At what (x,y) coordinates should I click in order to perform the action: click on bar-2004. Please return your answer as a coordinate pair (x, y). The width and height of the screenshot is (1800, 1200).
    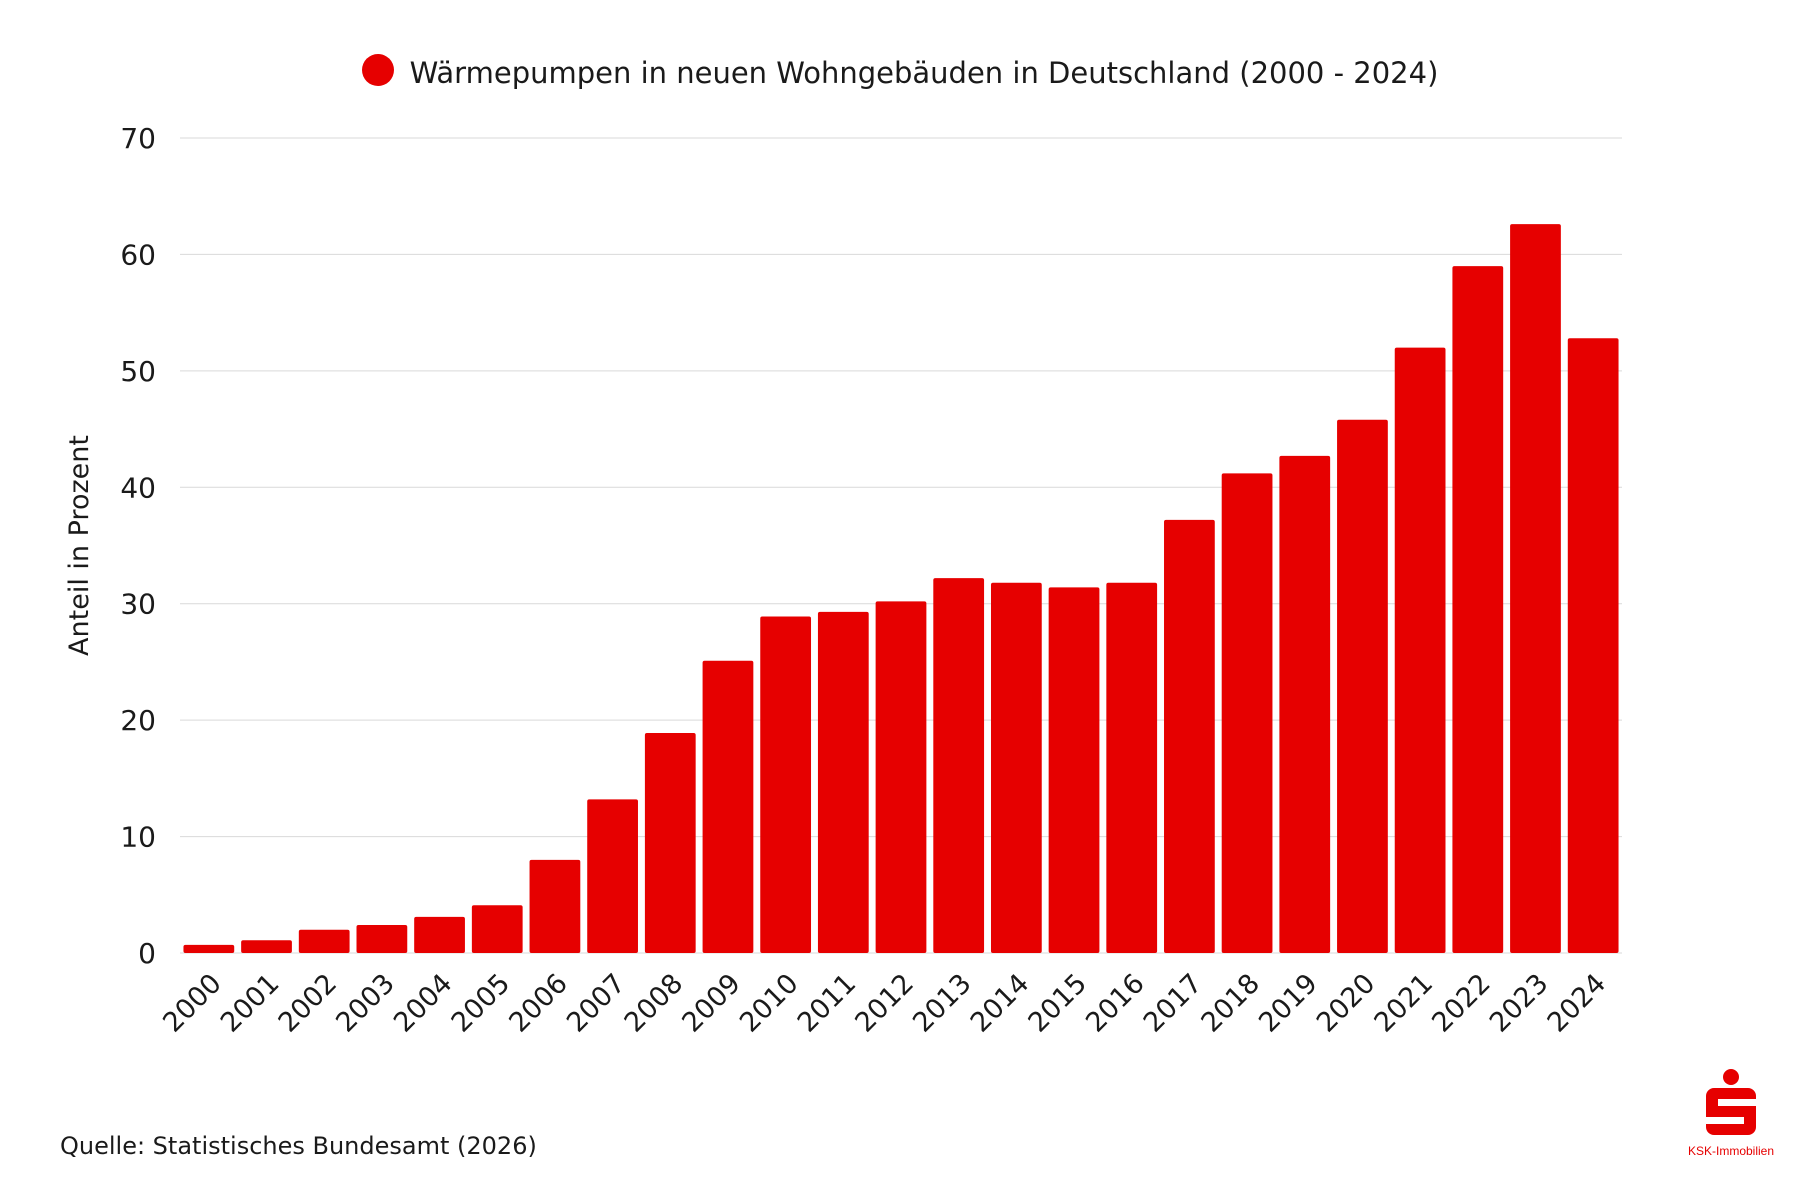
    Looking at the image, I should click on (439, 934).